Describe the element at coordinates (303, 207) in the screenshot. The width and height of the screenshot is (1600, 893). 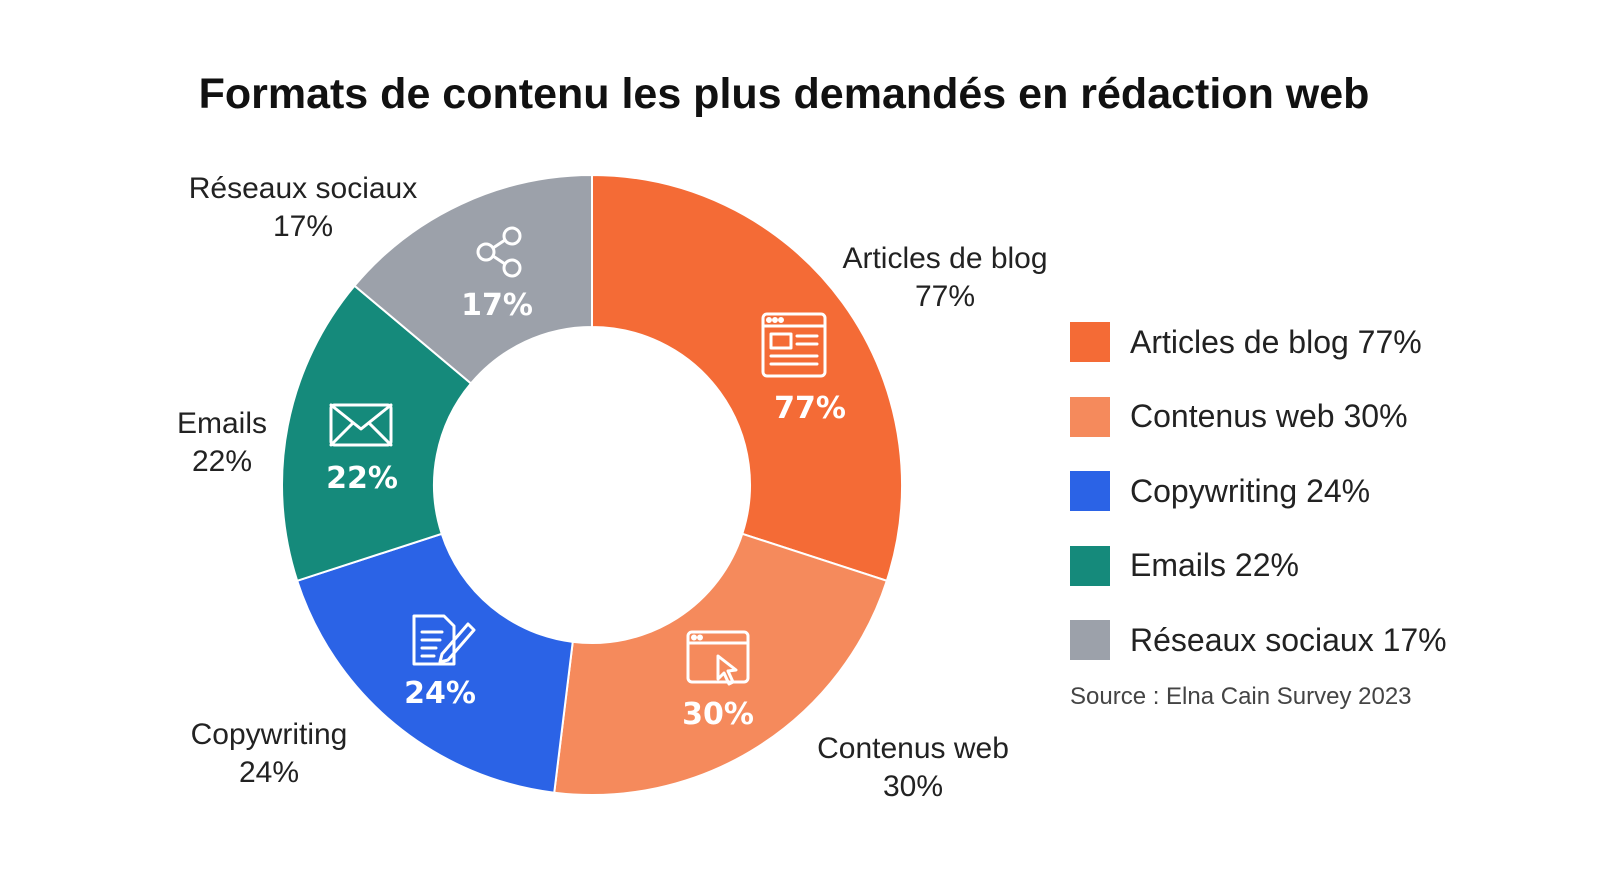
I see `outer-label-reseaux: Réseaux sociaux 17%` at that location.